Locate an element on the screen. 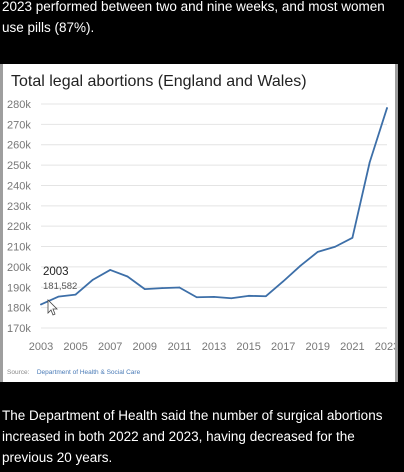  x-tick-label-2015: 2015 is located at coordinates (248, 347).